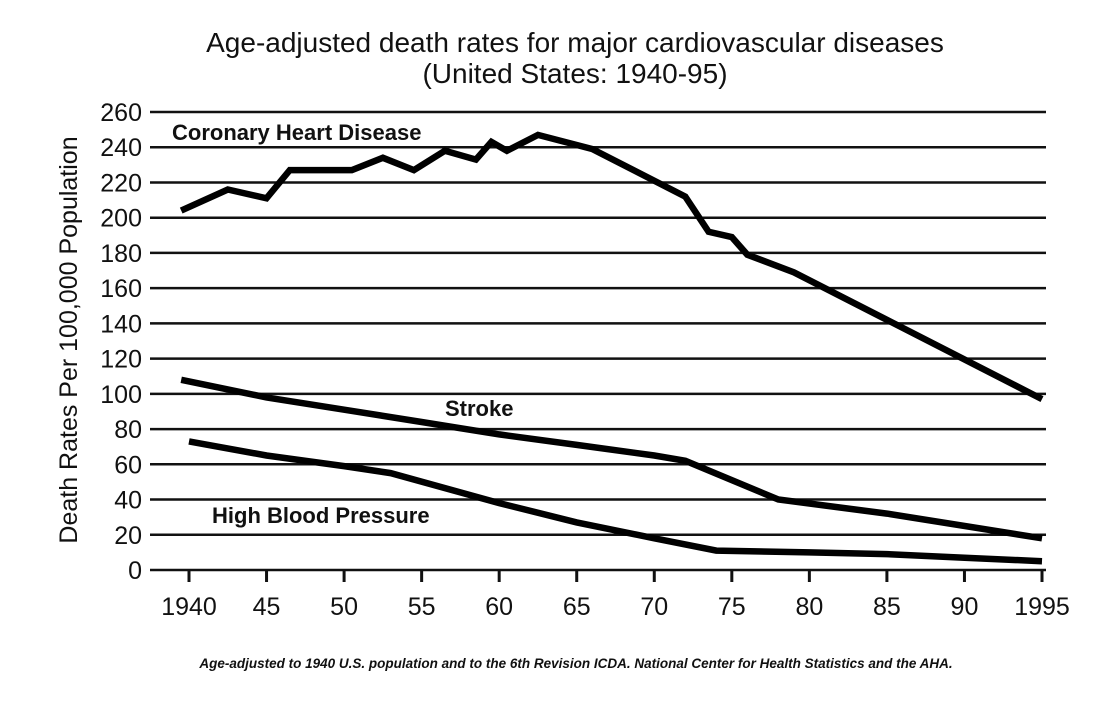 The image size is (1117, 704). I want to click on y-tick-label: 260, so click(121, 113).